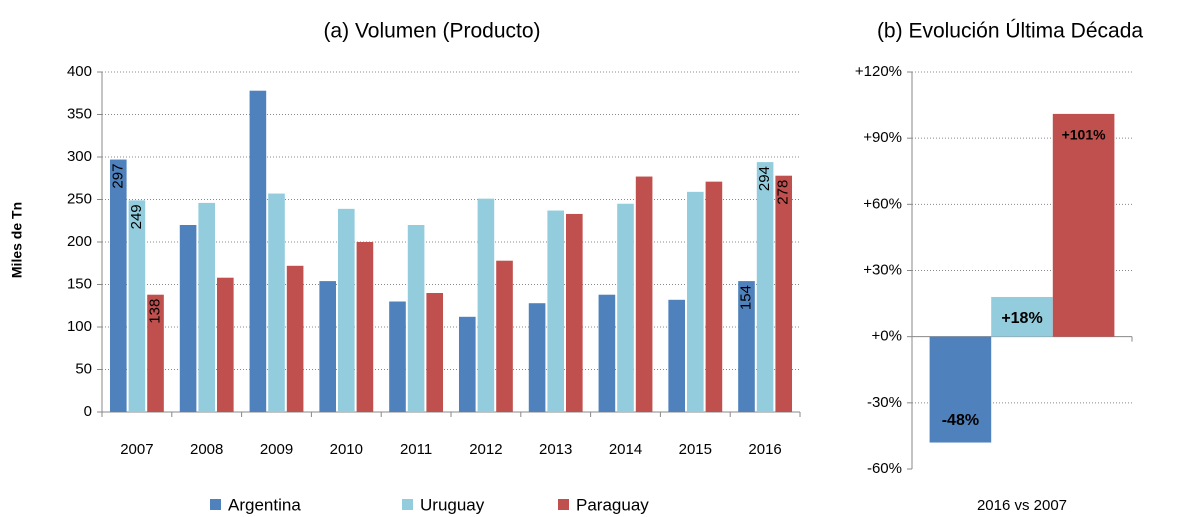  What do you see at coordinates (416, 449) in the screenshot?
I see `x-tick-label: 2011` at bounding box center [416, 449].